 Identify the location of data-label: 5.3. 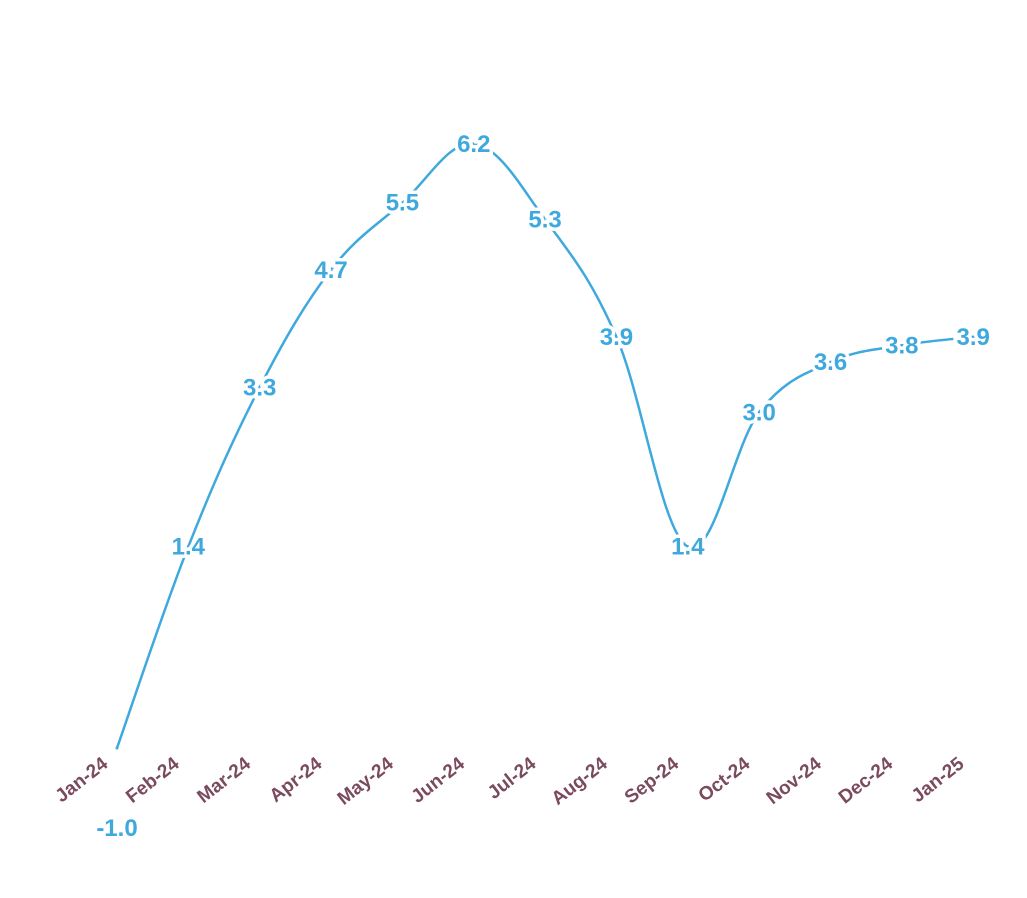
(544, 220).